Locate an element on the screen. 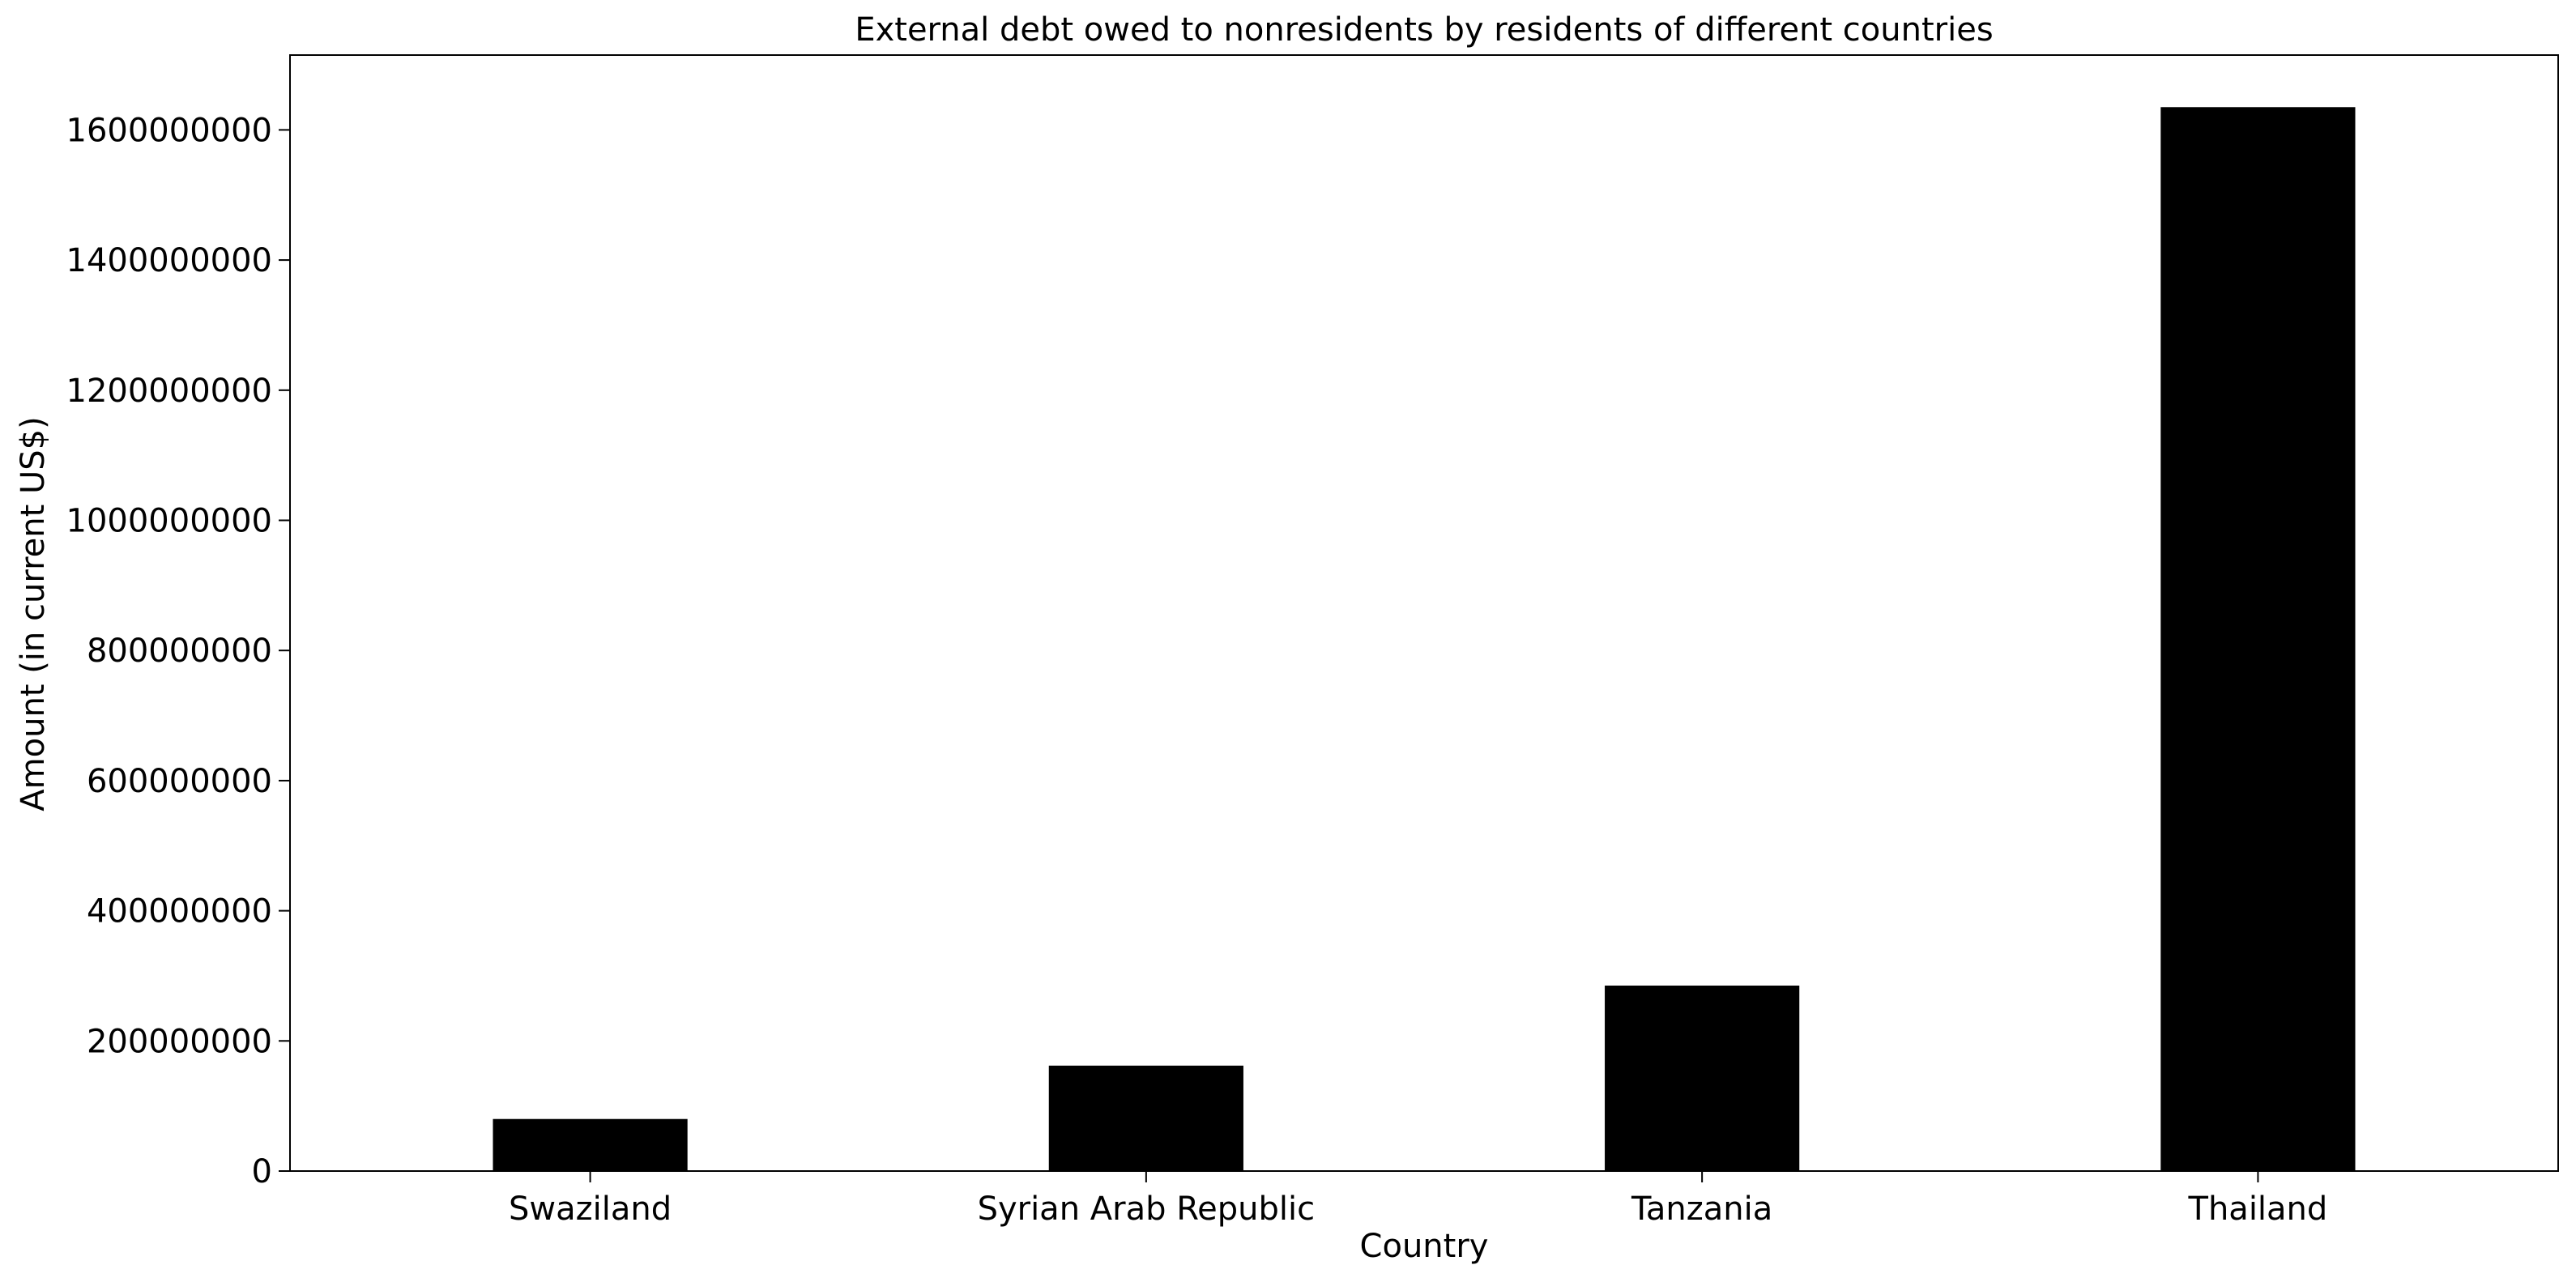 The image size is (2576, 1282). y-tick-label: 1400000000 is located at coordinates (170, 260).